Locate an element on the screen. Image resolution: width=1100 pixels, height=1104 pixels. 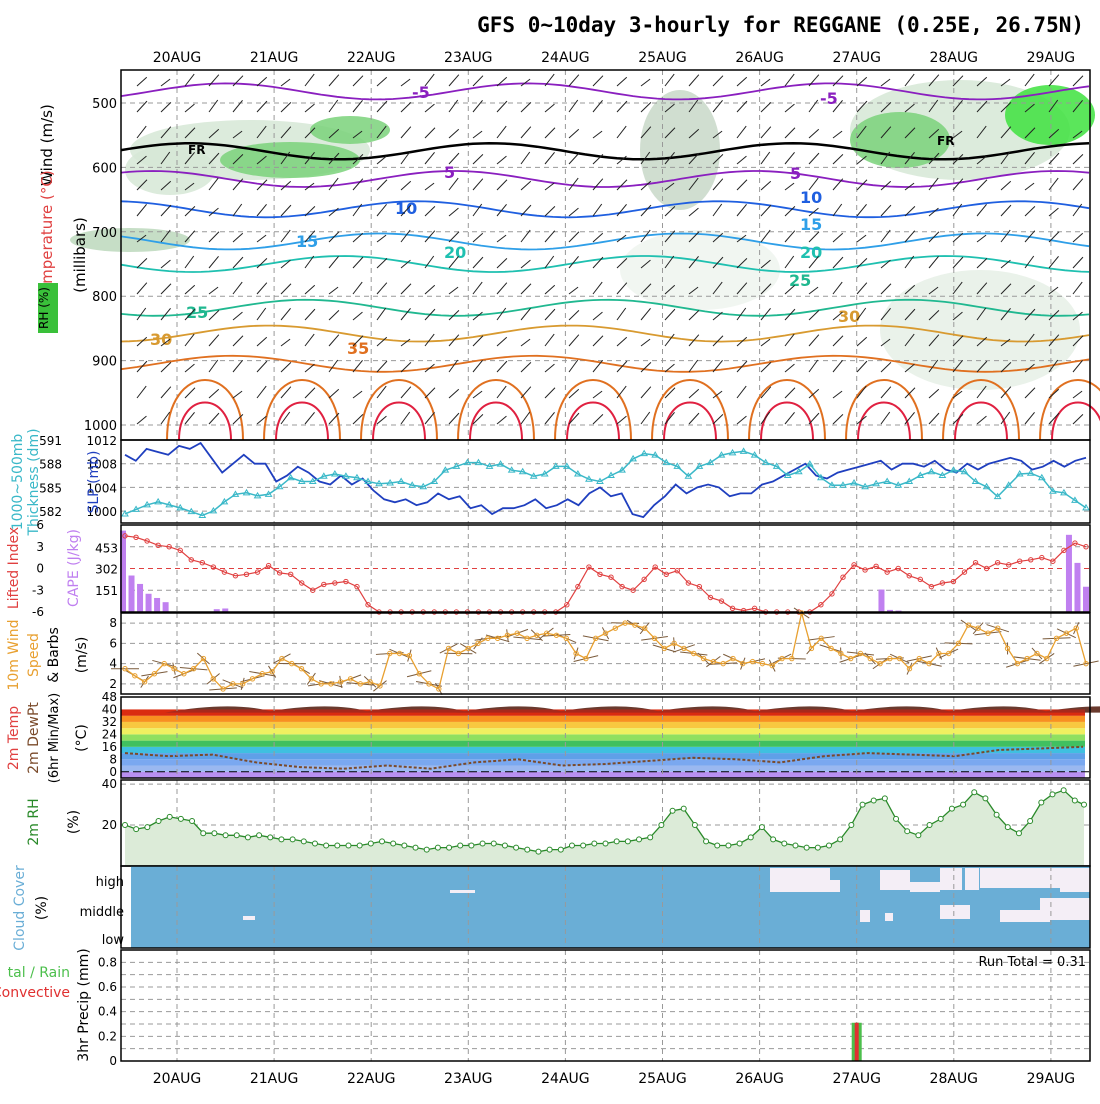
pressure-tick-label: 800 is located at coordinates (104, 297).